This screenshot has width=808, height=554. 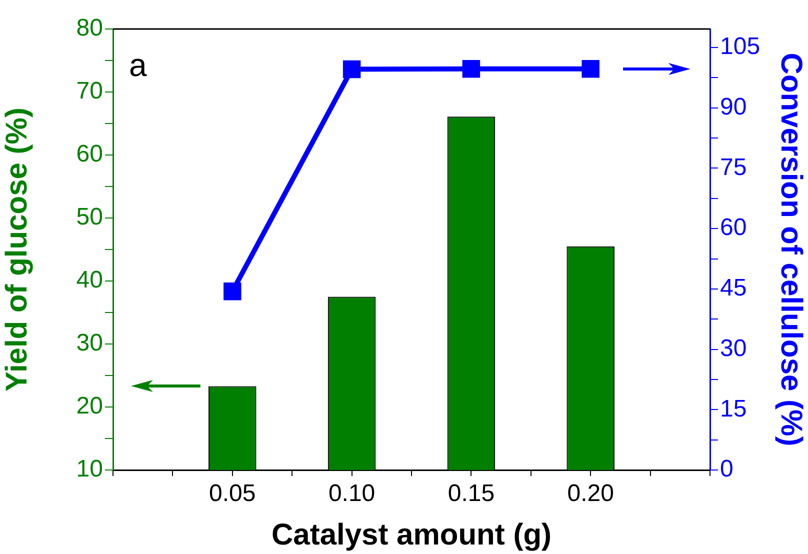 What do you see at coordinates (733, 408) in the screenshot?
I see `y2-tick-label: 15` at bounding box center [733, 408].